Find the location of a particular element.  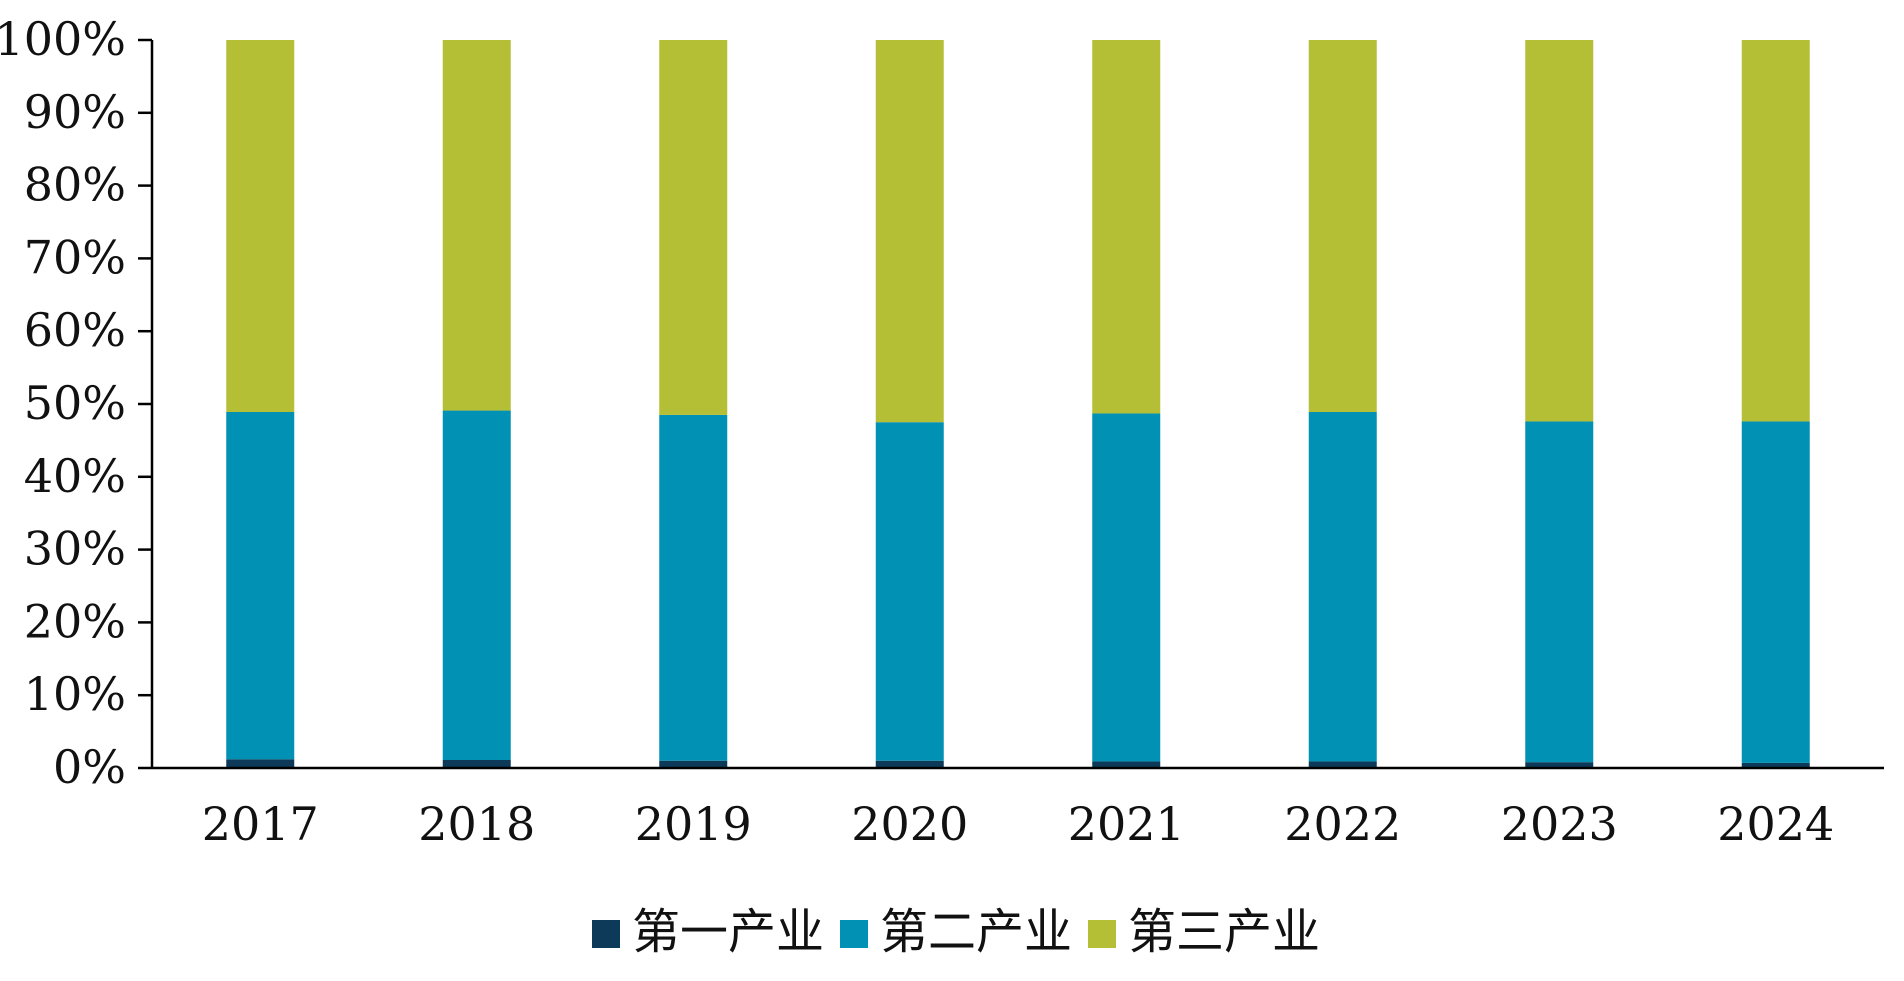

y-tick-label: 80% is located at coordinates (75, 185).